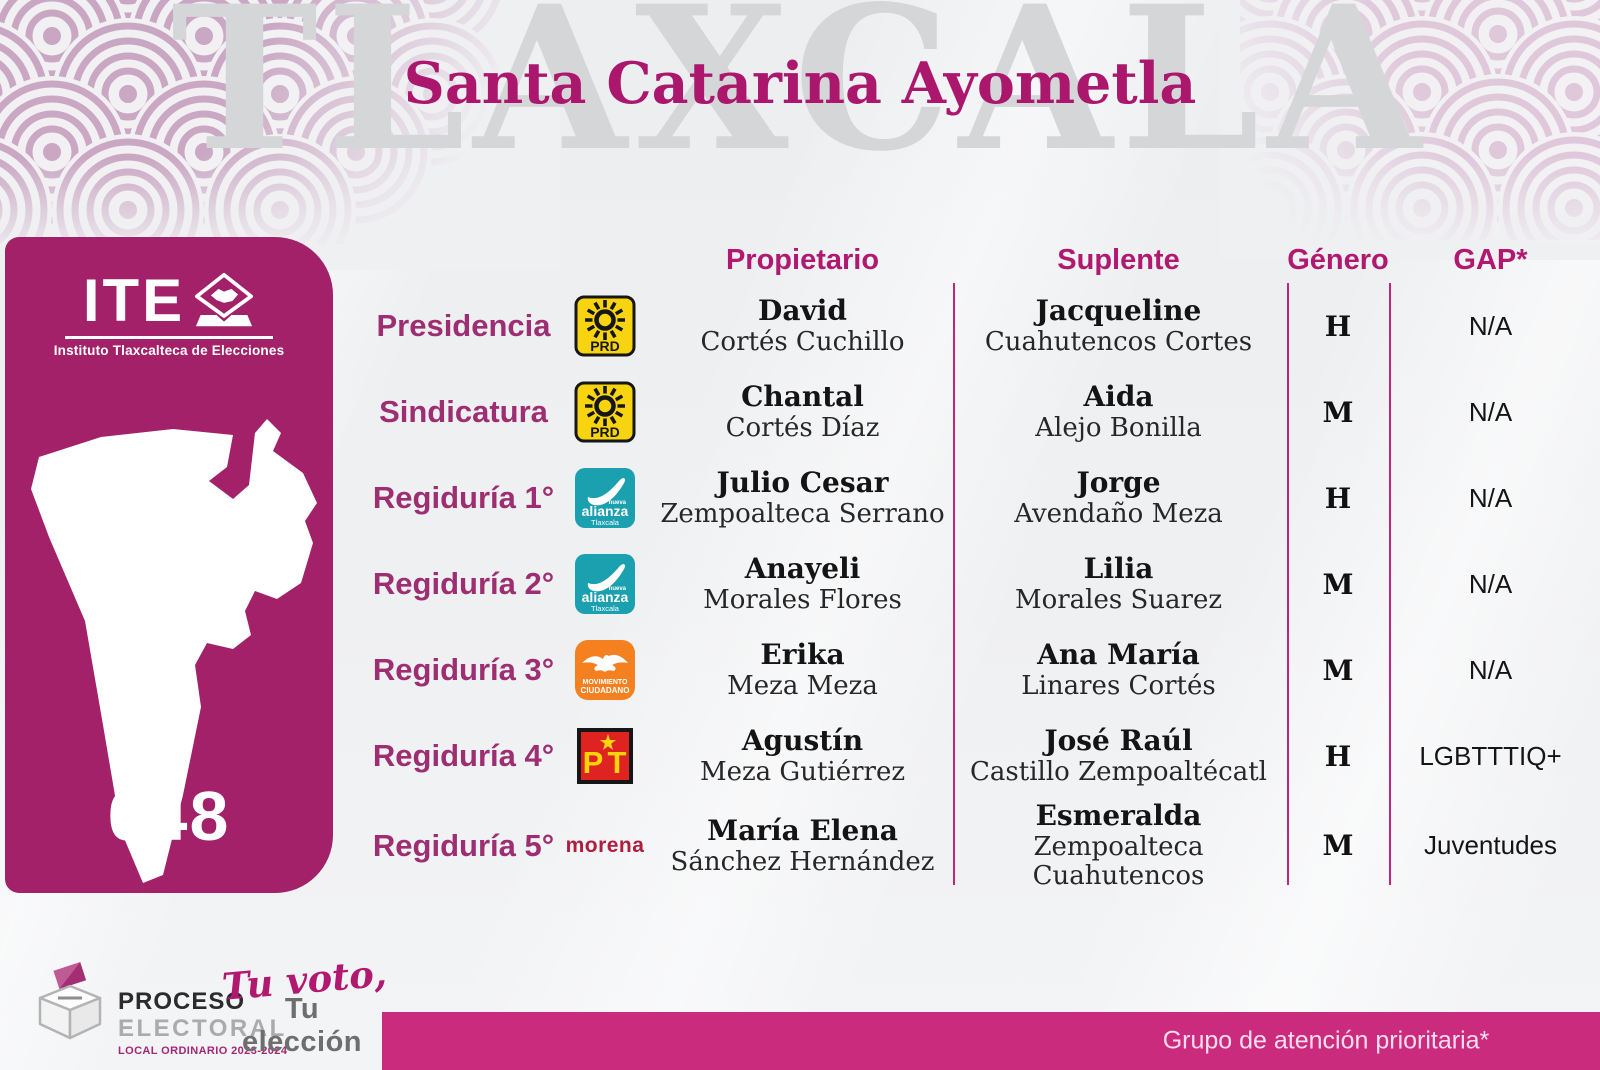 The height and width of the screenshot is (1070, 1600). Describe the element at coordinates (1118, 755) in the screenshot. I see `suplente-name: José Raúl Castillo Zempoaltécatl` at that location.